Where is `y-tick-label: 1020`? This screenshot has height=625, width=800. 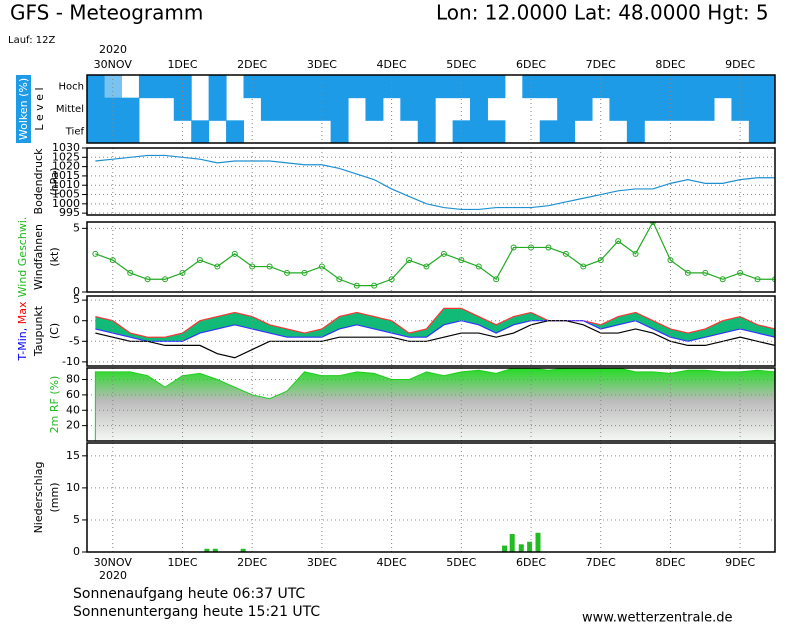
y-tick-label: 1020 is located at coordinates (66, 166).